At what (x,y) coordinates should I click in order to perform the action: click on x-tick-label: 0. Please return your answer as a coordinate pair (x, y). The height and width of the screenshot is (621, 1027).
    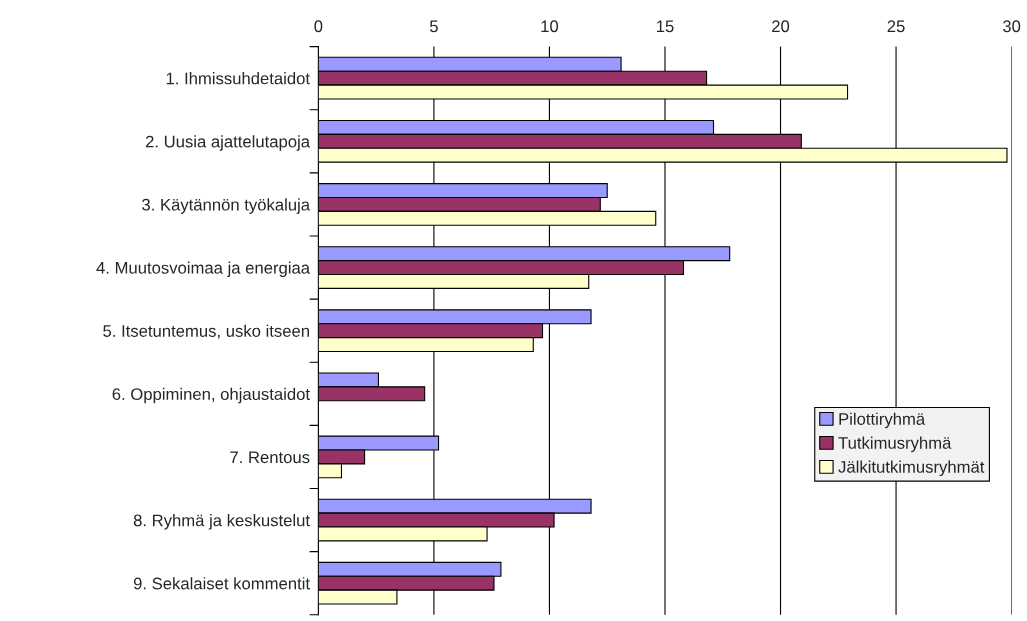
    Looking at the image, I should click on (318, 26).